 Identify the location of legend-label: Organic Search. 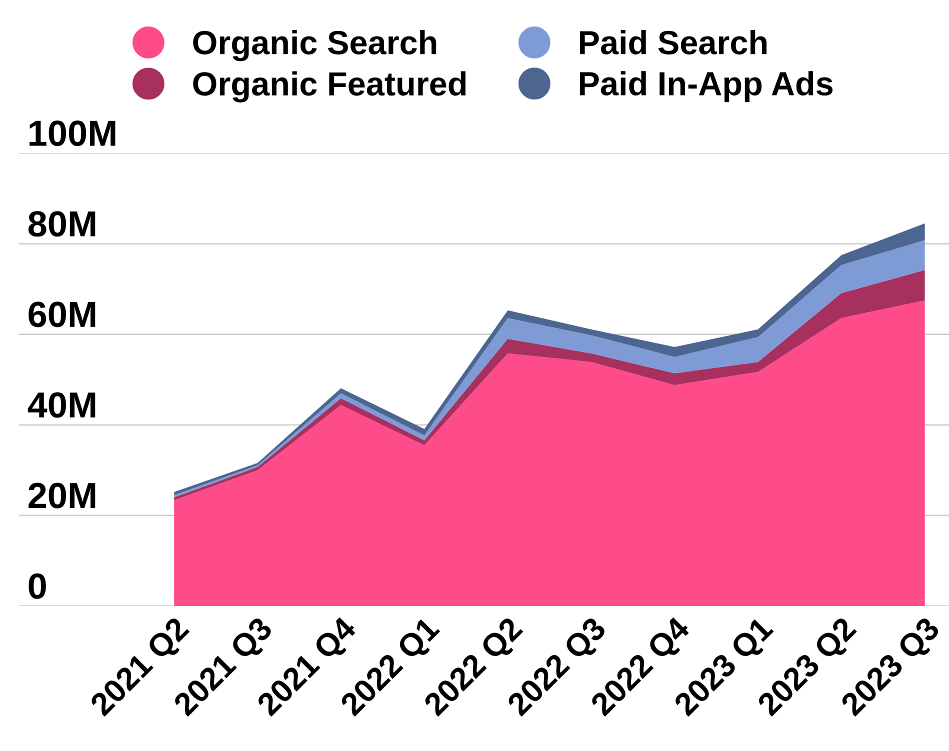
(314, 46).